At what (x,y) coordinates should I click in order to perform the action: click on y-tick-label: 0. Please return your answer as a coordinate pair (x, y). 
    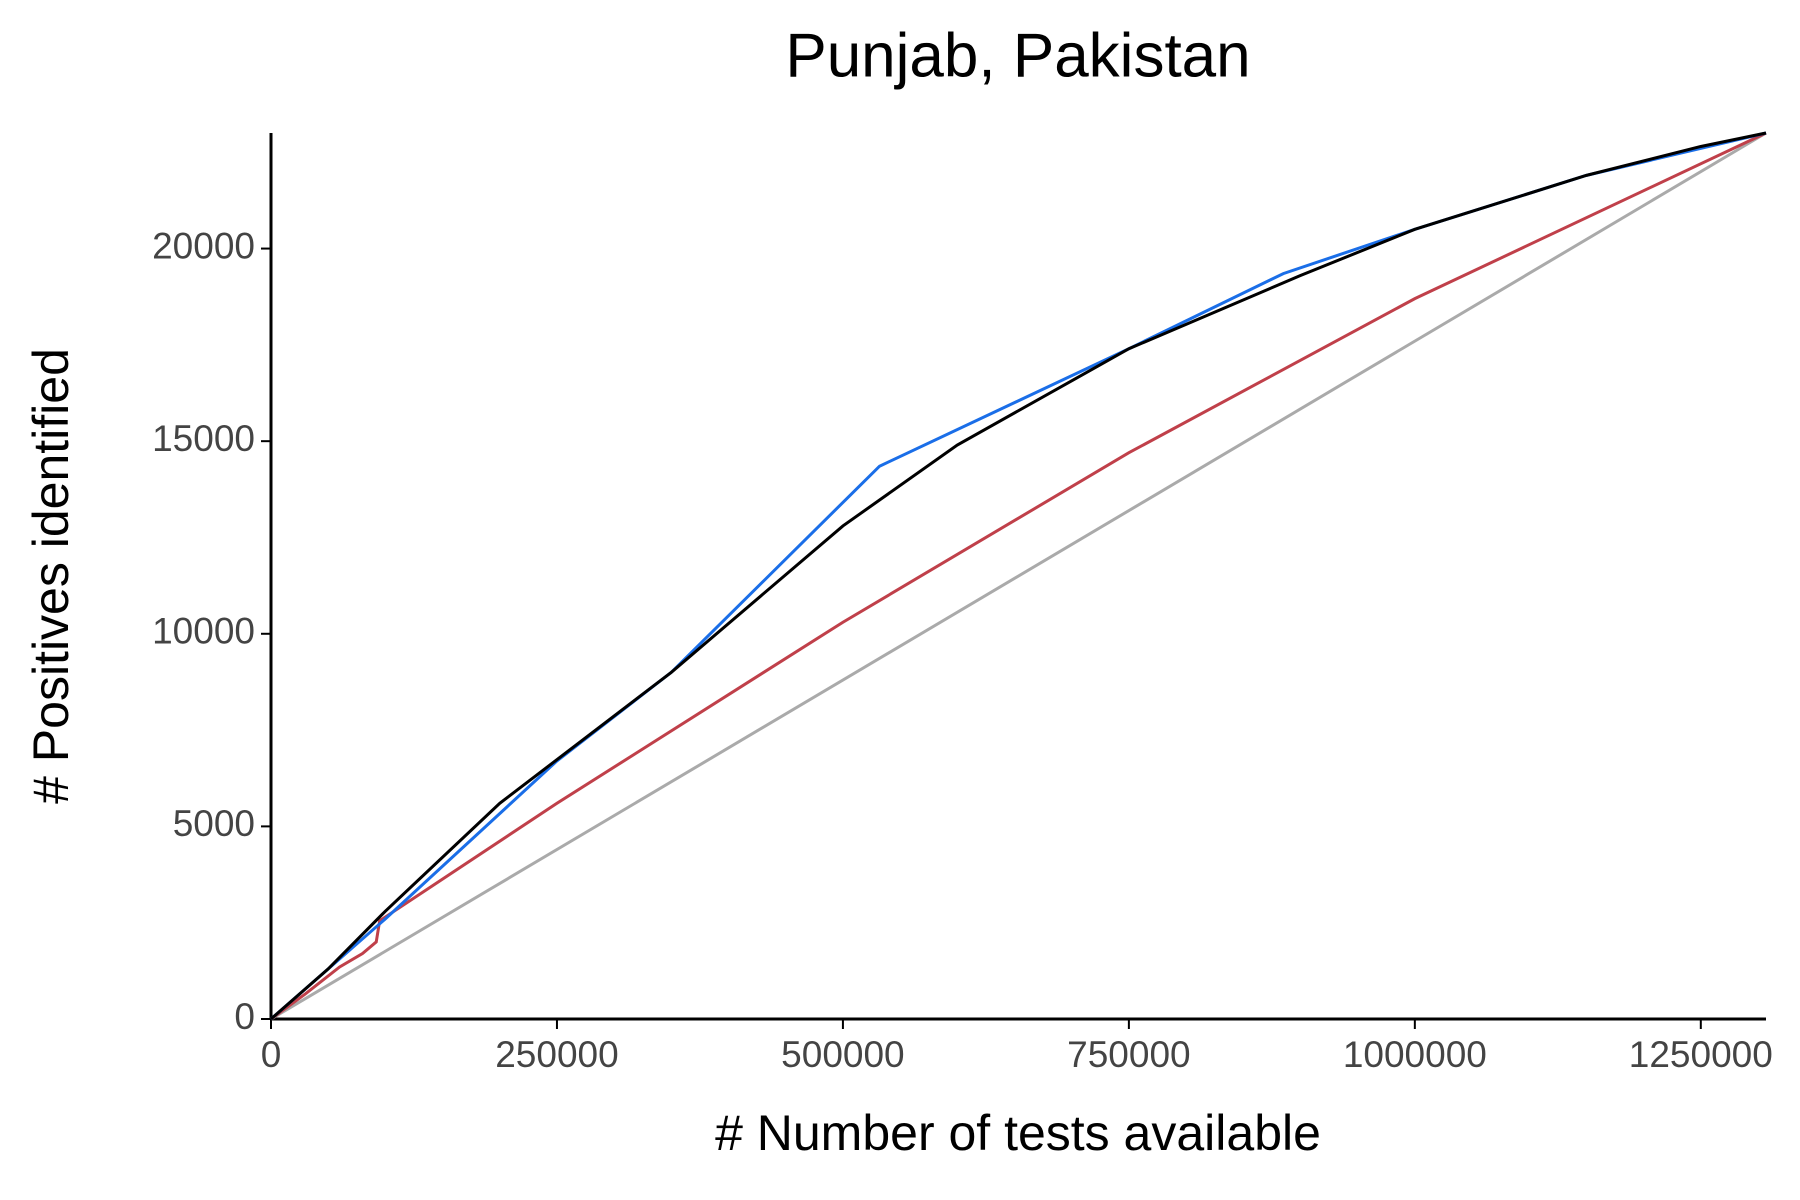
    Looking at the image, I should click on (244, 1016).